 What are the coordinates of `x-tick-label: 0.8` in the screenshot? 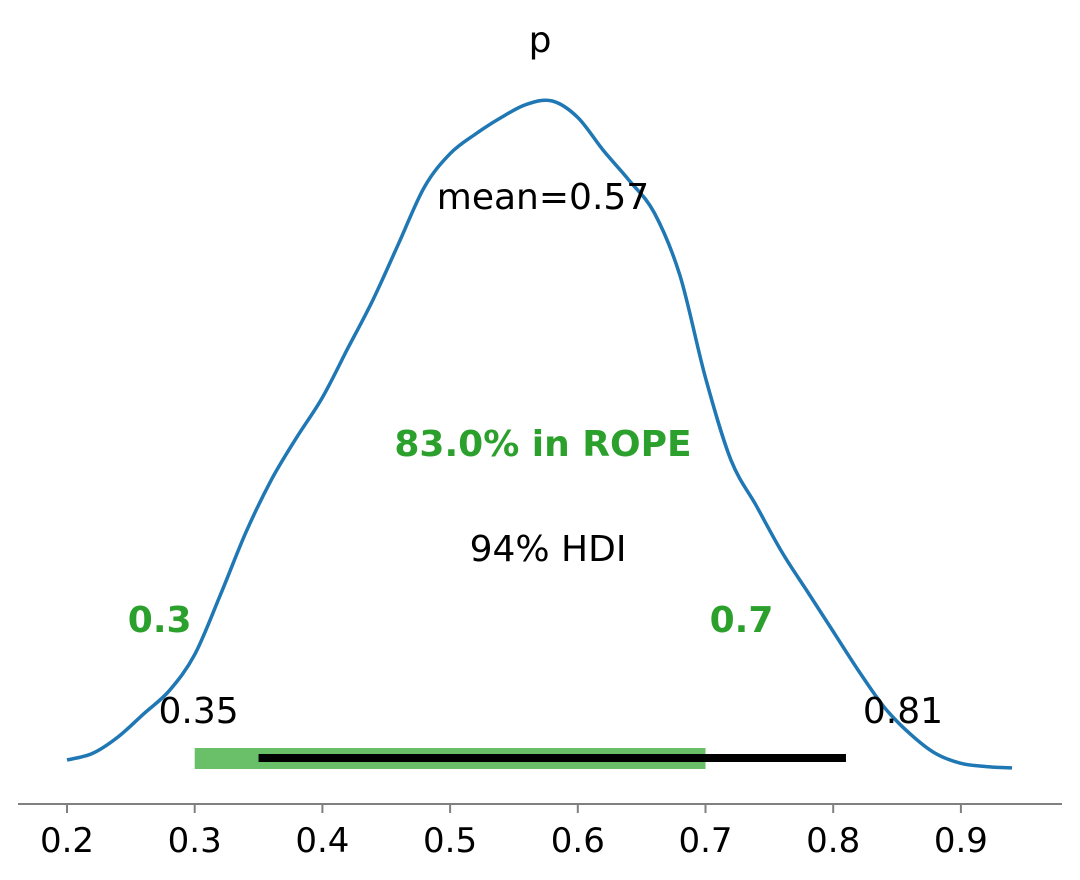 It's located at (833, 841).